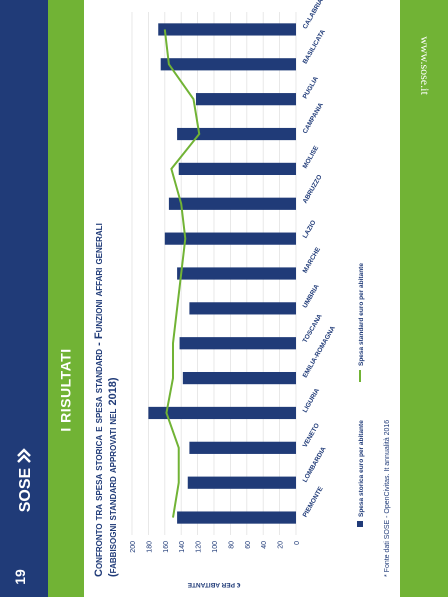  What do you see at coordinates (182, 547) in the screenshot?
I see `y-tick-label: 140` at bounding box center [182, 547].